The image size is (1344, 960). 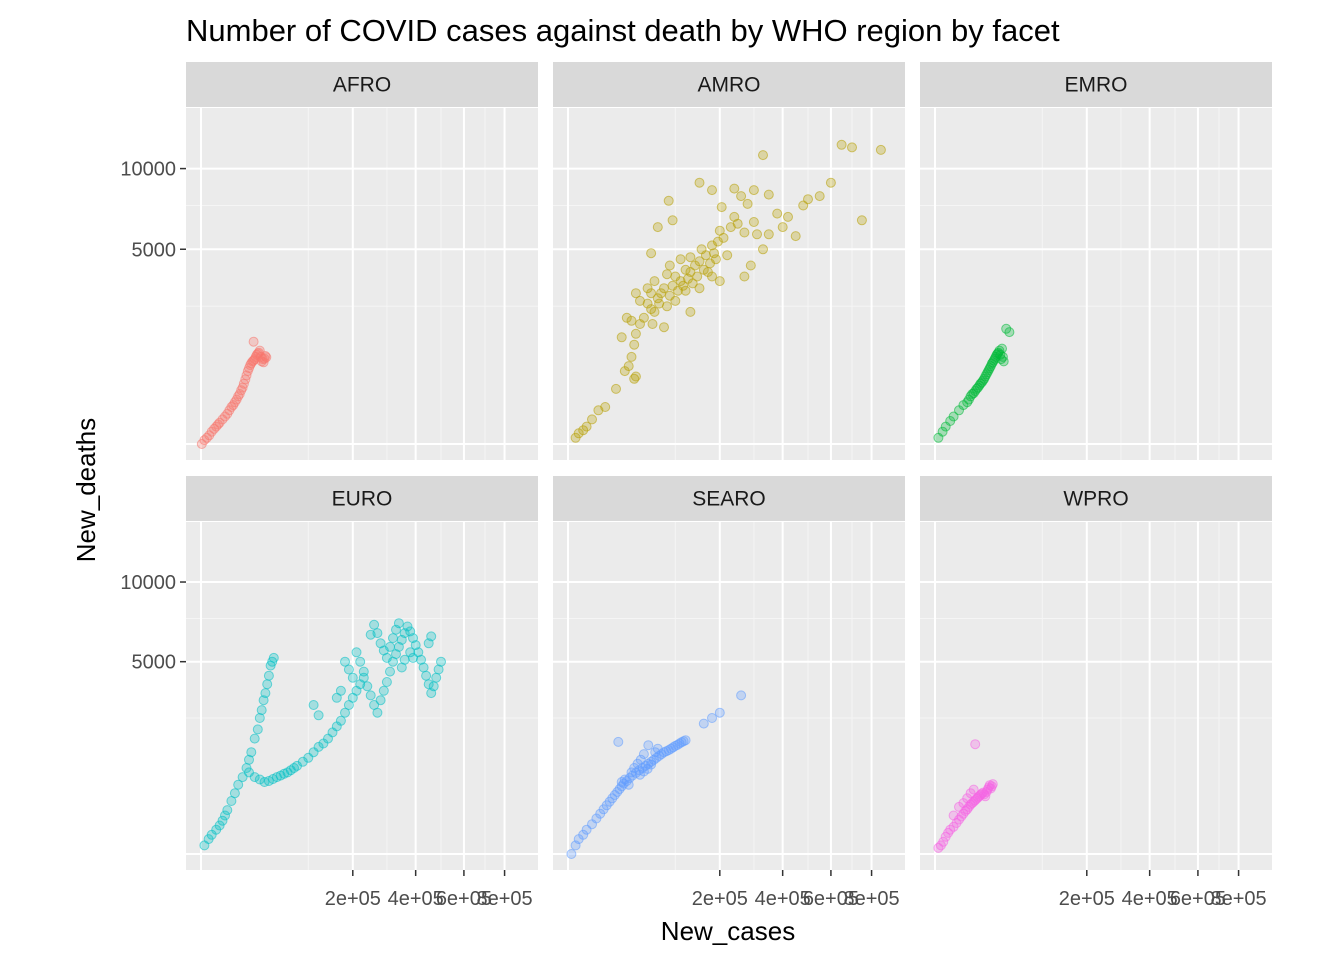 I want to click on facet-strip-label: WPRO, so click(x=1095, y=499).